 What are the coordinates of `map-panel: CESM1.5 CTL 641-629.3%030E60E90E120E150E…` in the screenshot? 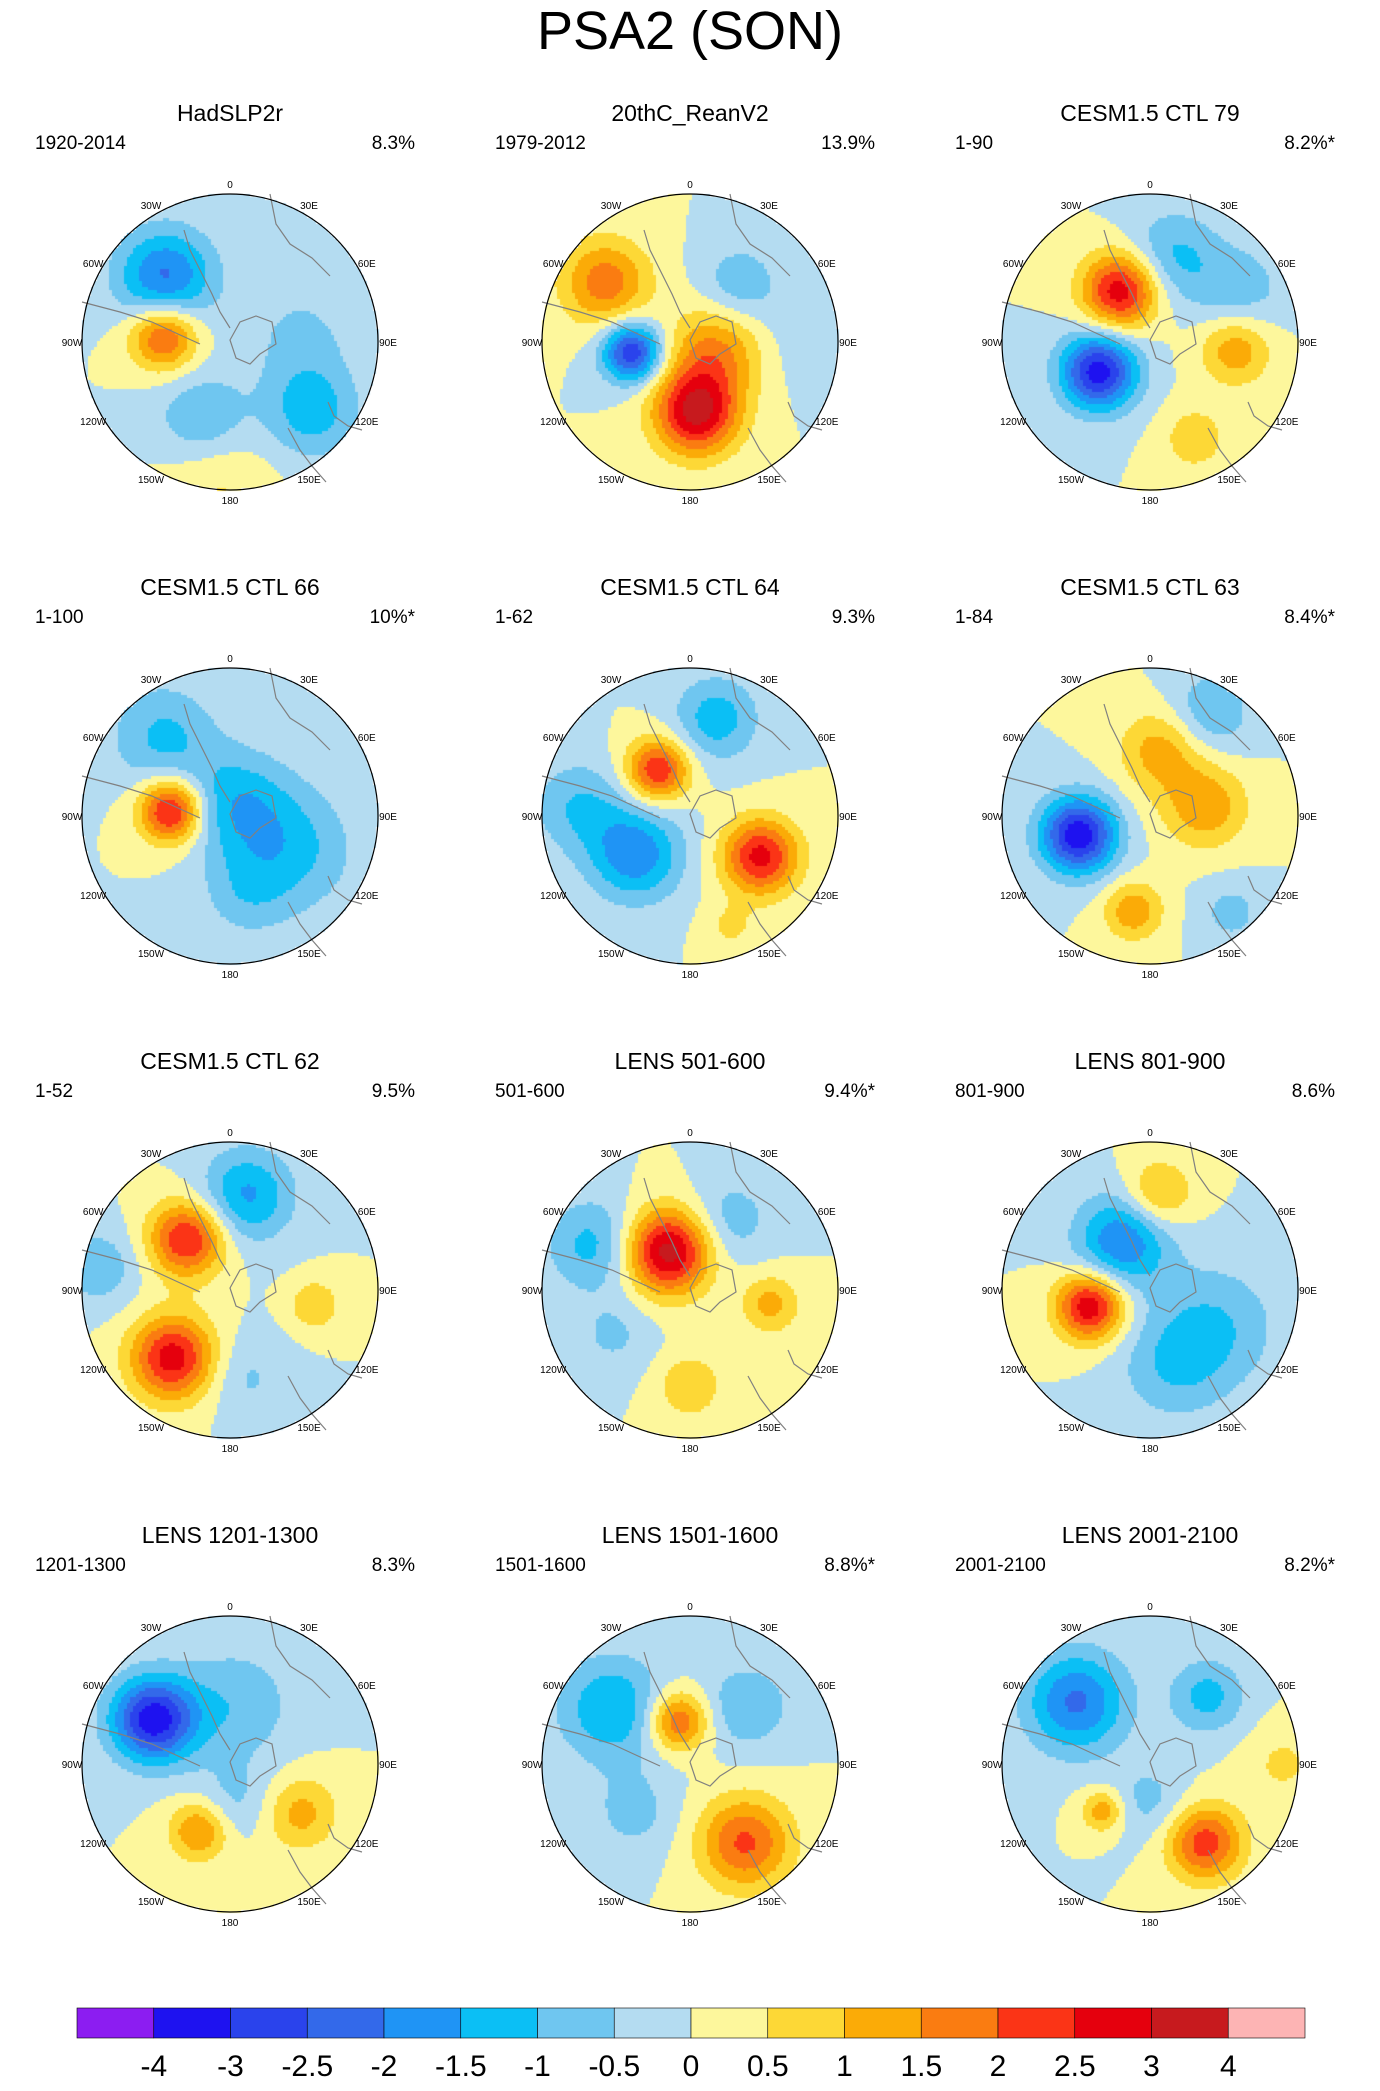 It's located at (690, 807).